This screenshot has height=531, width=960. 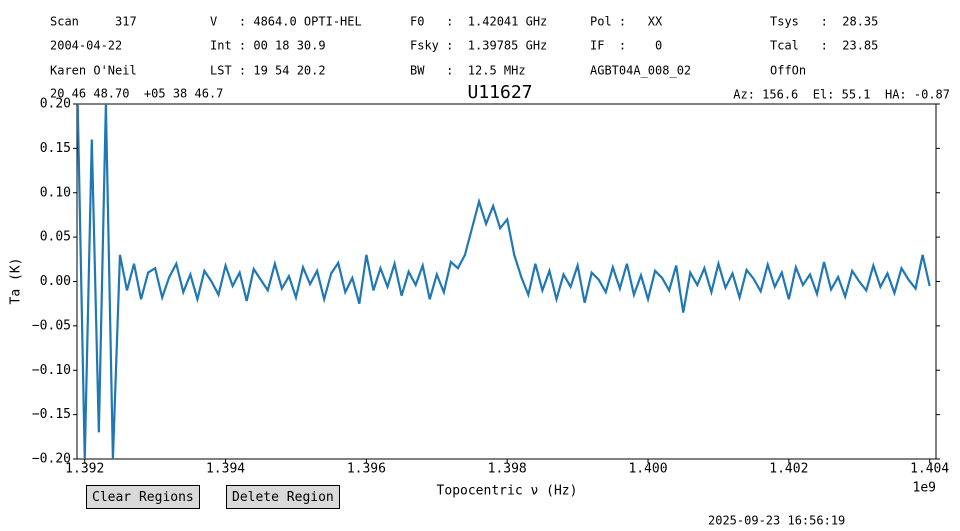 What do you see at coordinates (478, 46) in the screenshot?
I see `header-field: Fsky : 1.39785 GHz` at bounding box center [478, 46].